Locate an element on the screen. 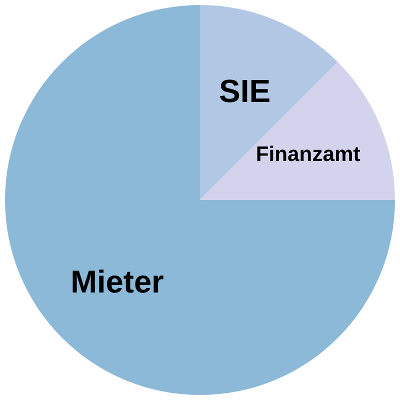  slice-label: Mieter is located at coordinates (117, 282).